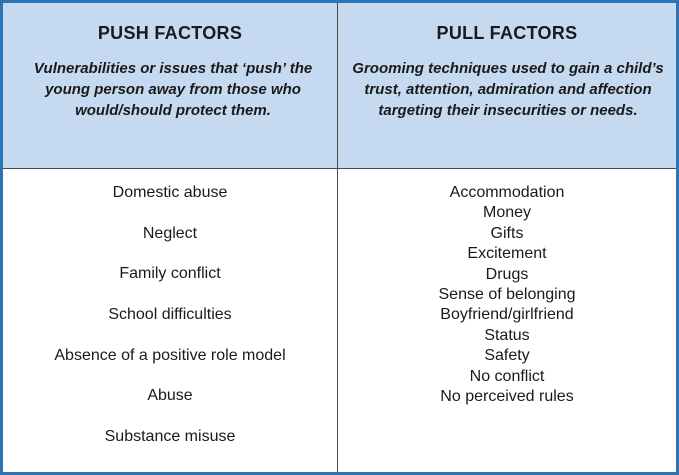 The image size is (679, 475). I want to click on pull-item: Status, so click(507, 335).